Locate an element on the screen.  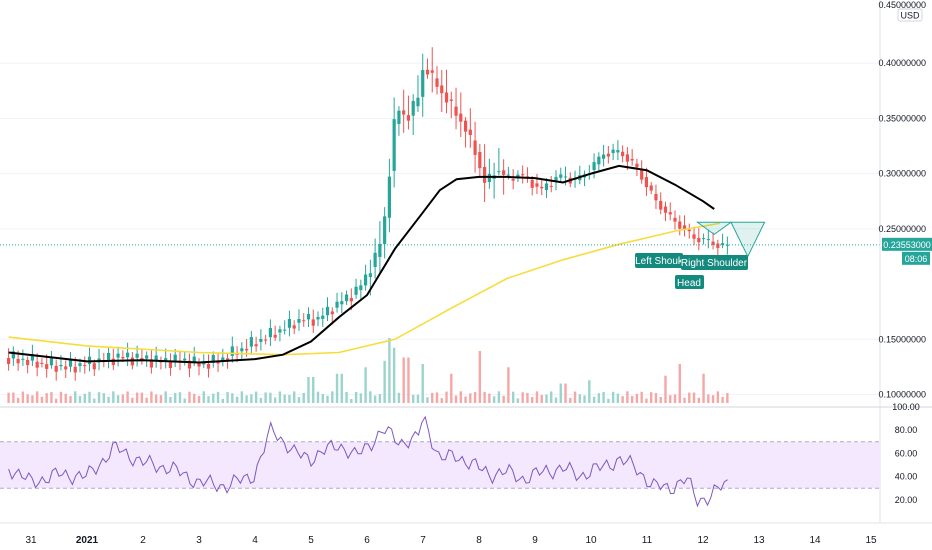
time-tick-label: 14 is located at coordinates (815, 540).